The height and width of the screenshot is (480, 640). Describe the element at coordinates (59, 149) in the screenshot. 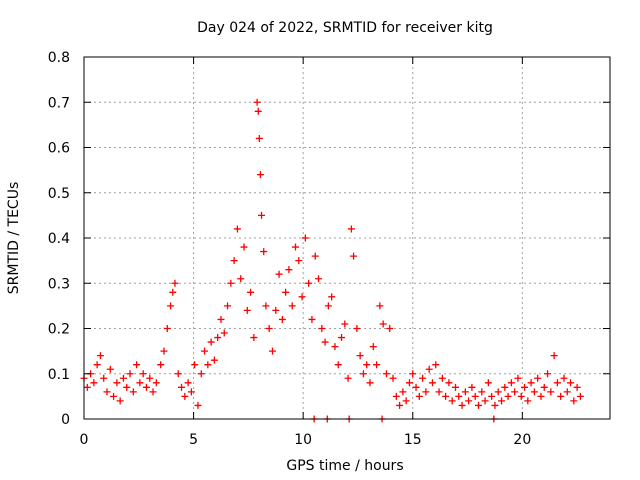

I see `y-tick-label: 0.6` at that location.